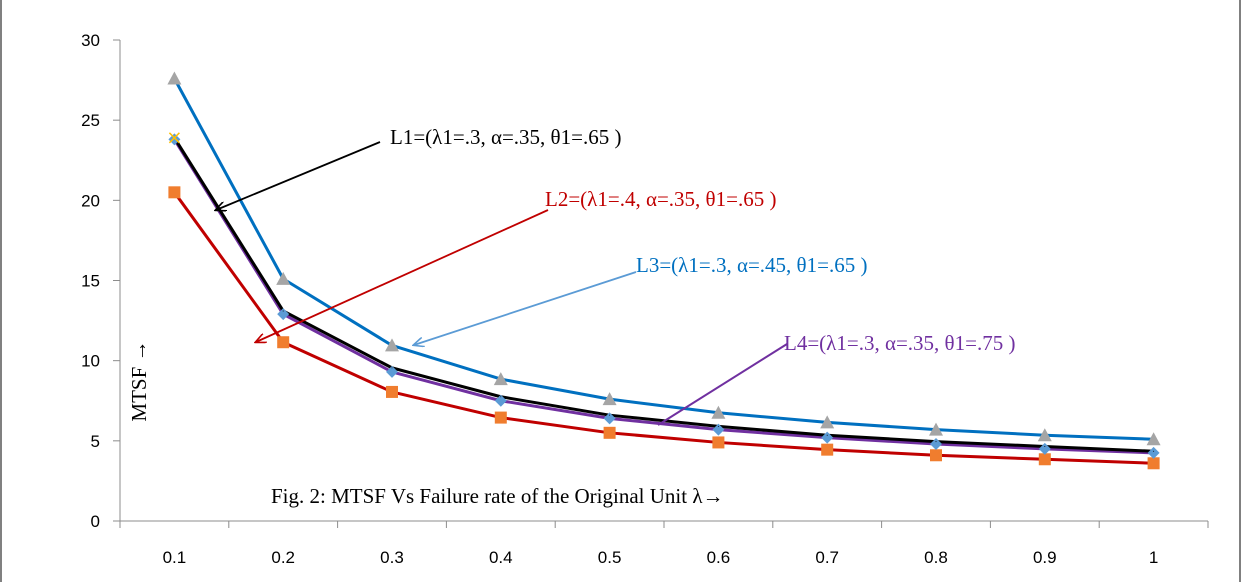  What do you see at coordinates (722, 384) in the screenshot?
I see `annotation-arrow-l4` at bounding box center [722, 384].